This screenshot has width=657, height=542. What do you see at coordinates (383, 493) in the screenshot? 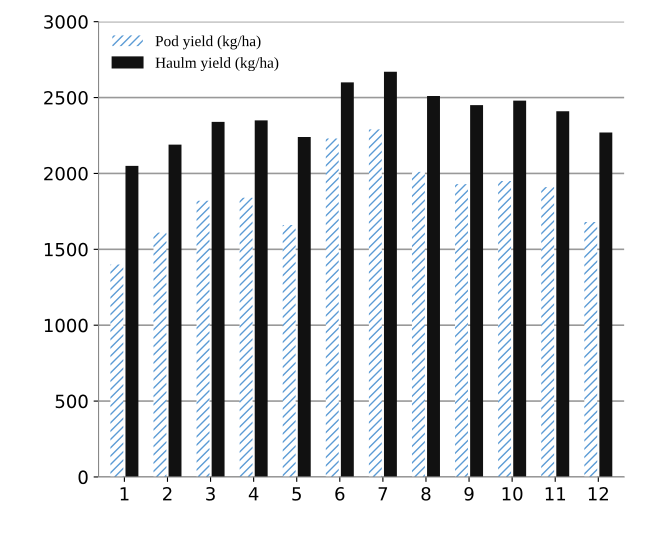
I see `x-tick-label: 7` at bounding box center [383, 493].